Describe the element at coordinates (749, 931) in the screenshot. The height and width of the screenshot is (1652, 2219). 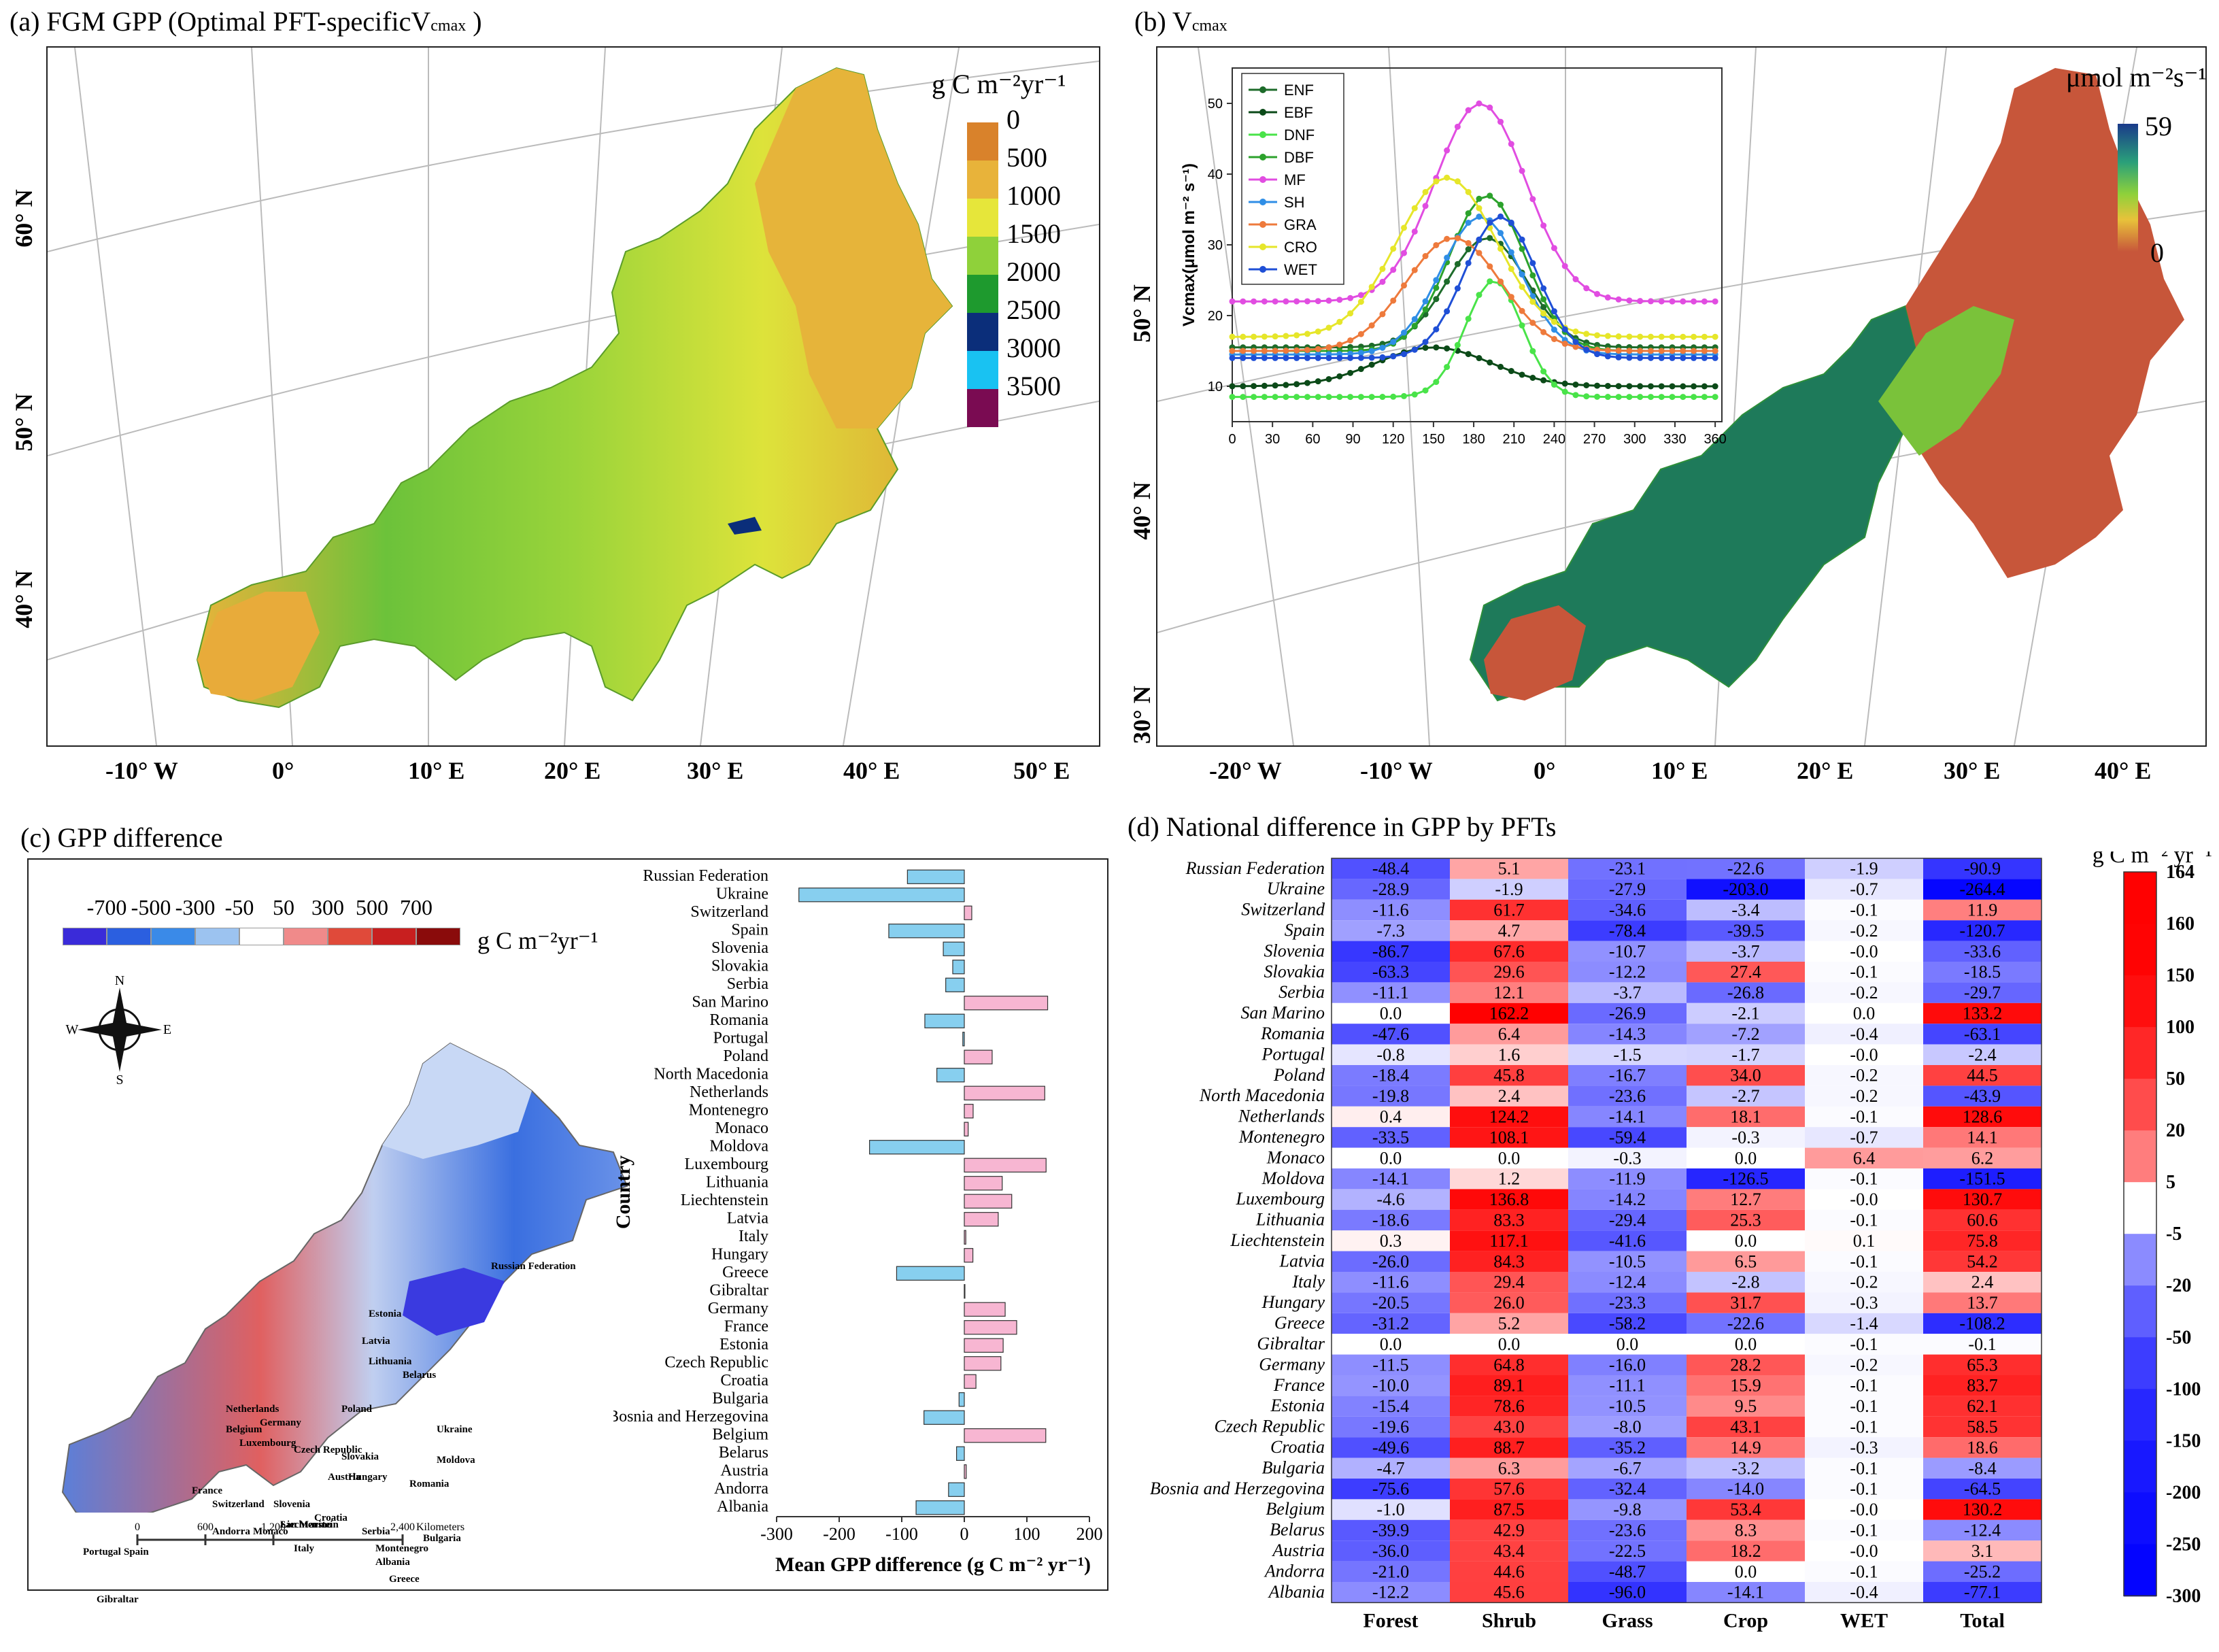
I see `bar-category-label: Spain` at that location.